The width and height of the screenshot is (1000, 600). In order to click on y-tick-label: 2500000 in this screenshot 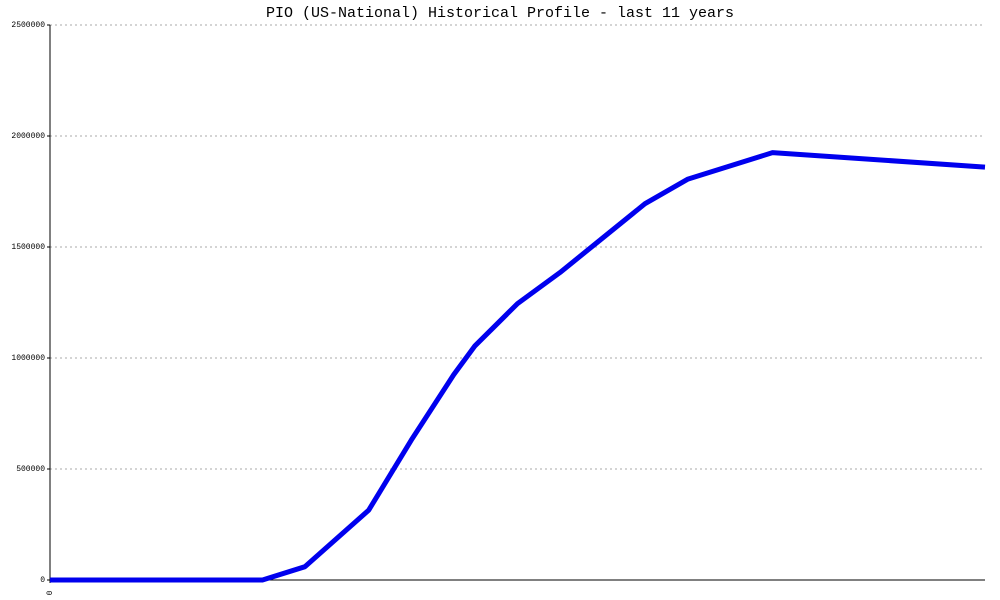, I will do `click(28, 25)`.